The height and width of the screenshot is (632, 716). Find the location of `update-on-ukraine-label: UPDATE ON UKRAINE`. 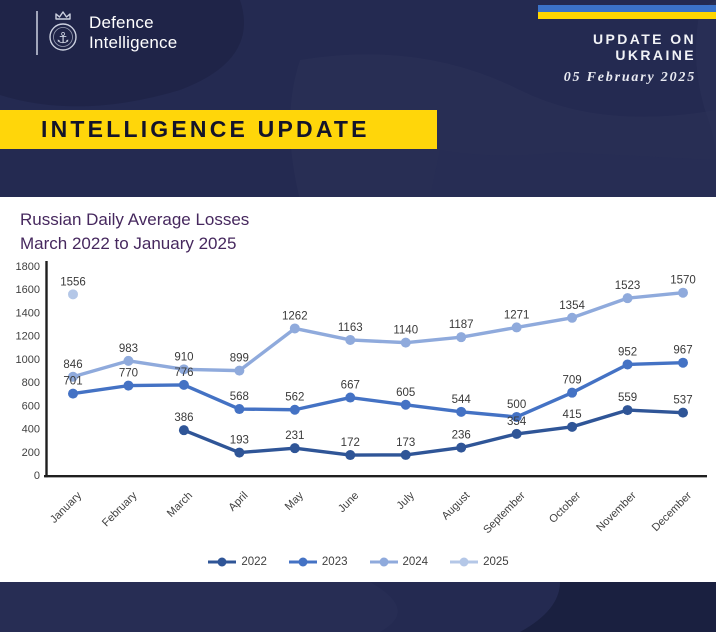

update-on-ukraine-label: UPDATE ON UKRAINE is located at coordinates (644, 47).